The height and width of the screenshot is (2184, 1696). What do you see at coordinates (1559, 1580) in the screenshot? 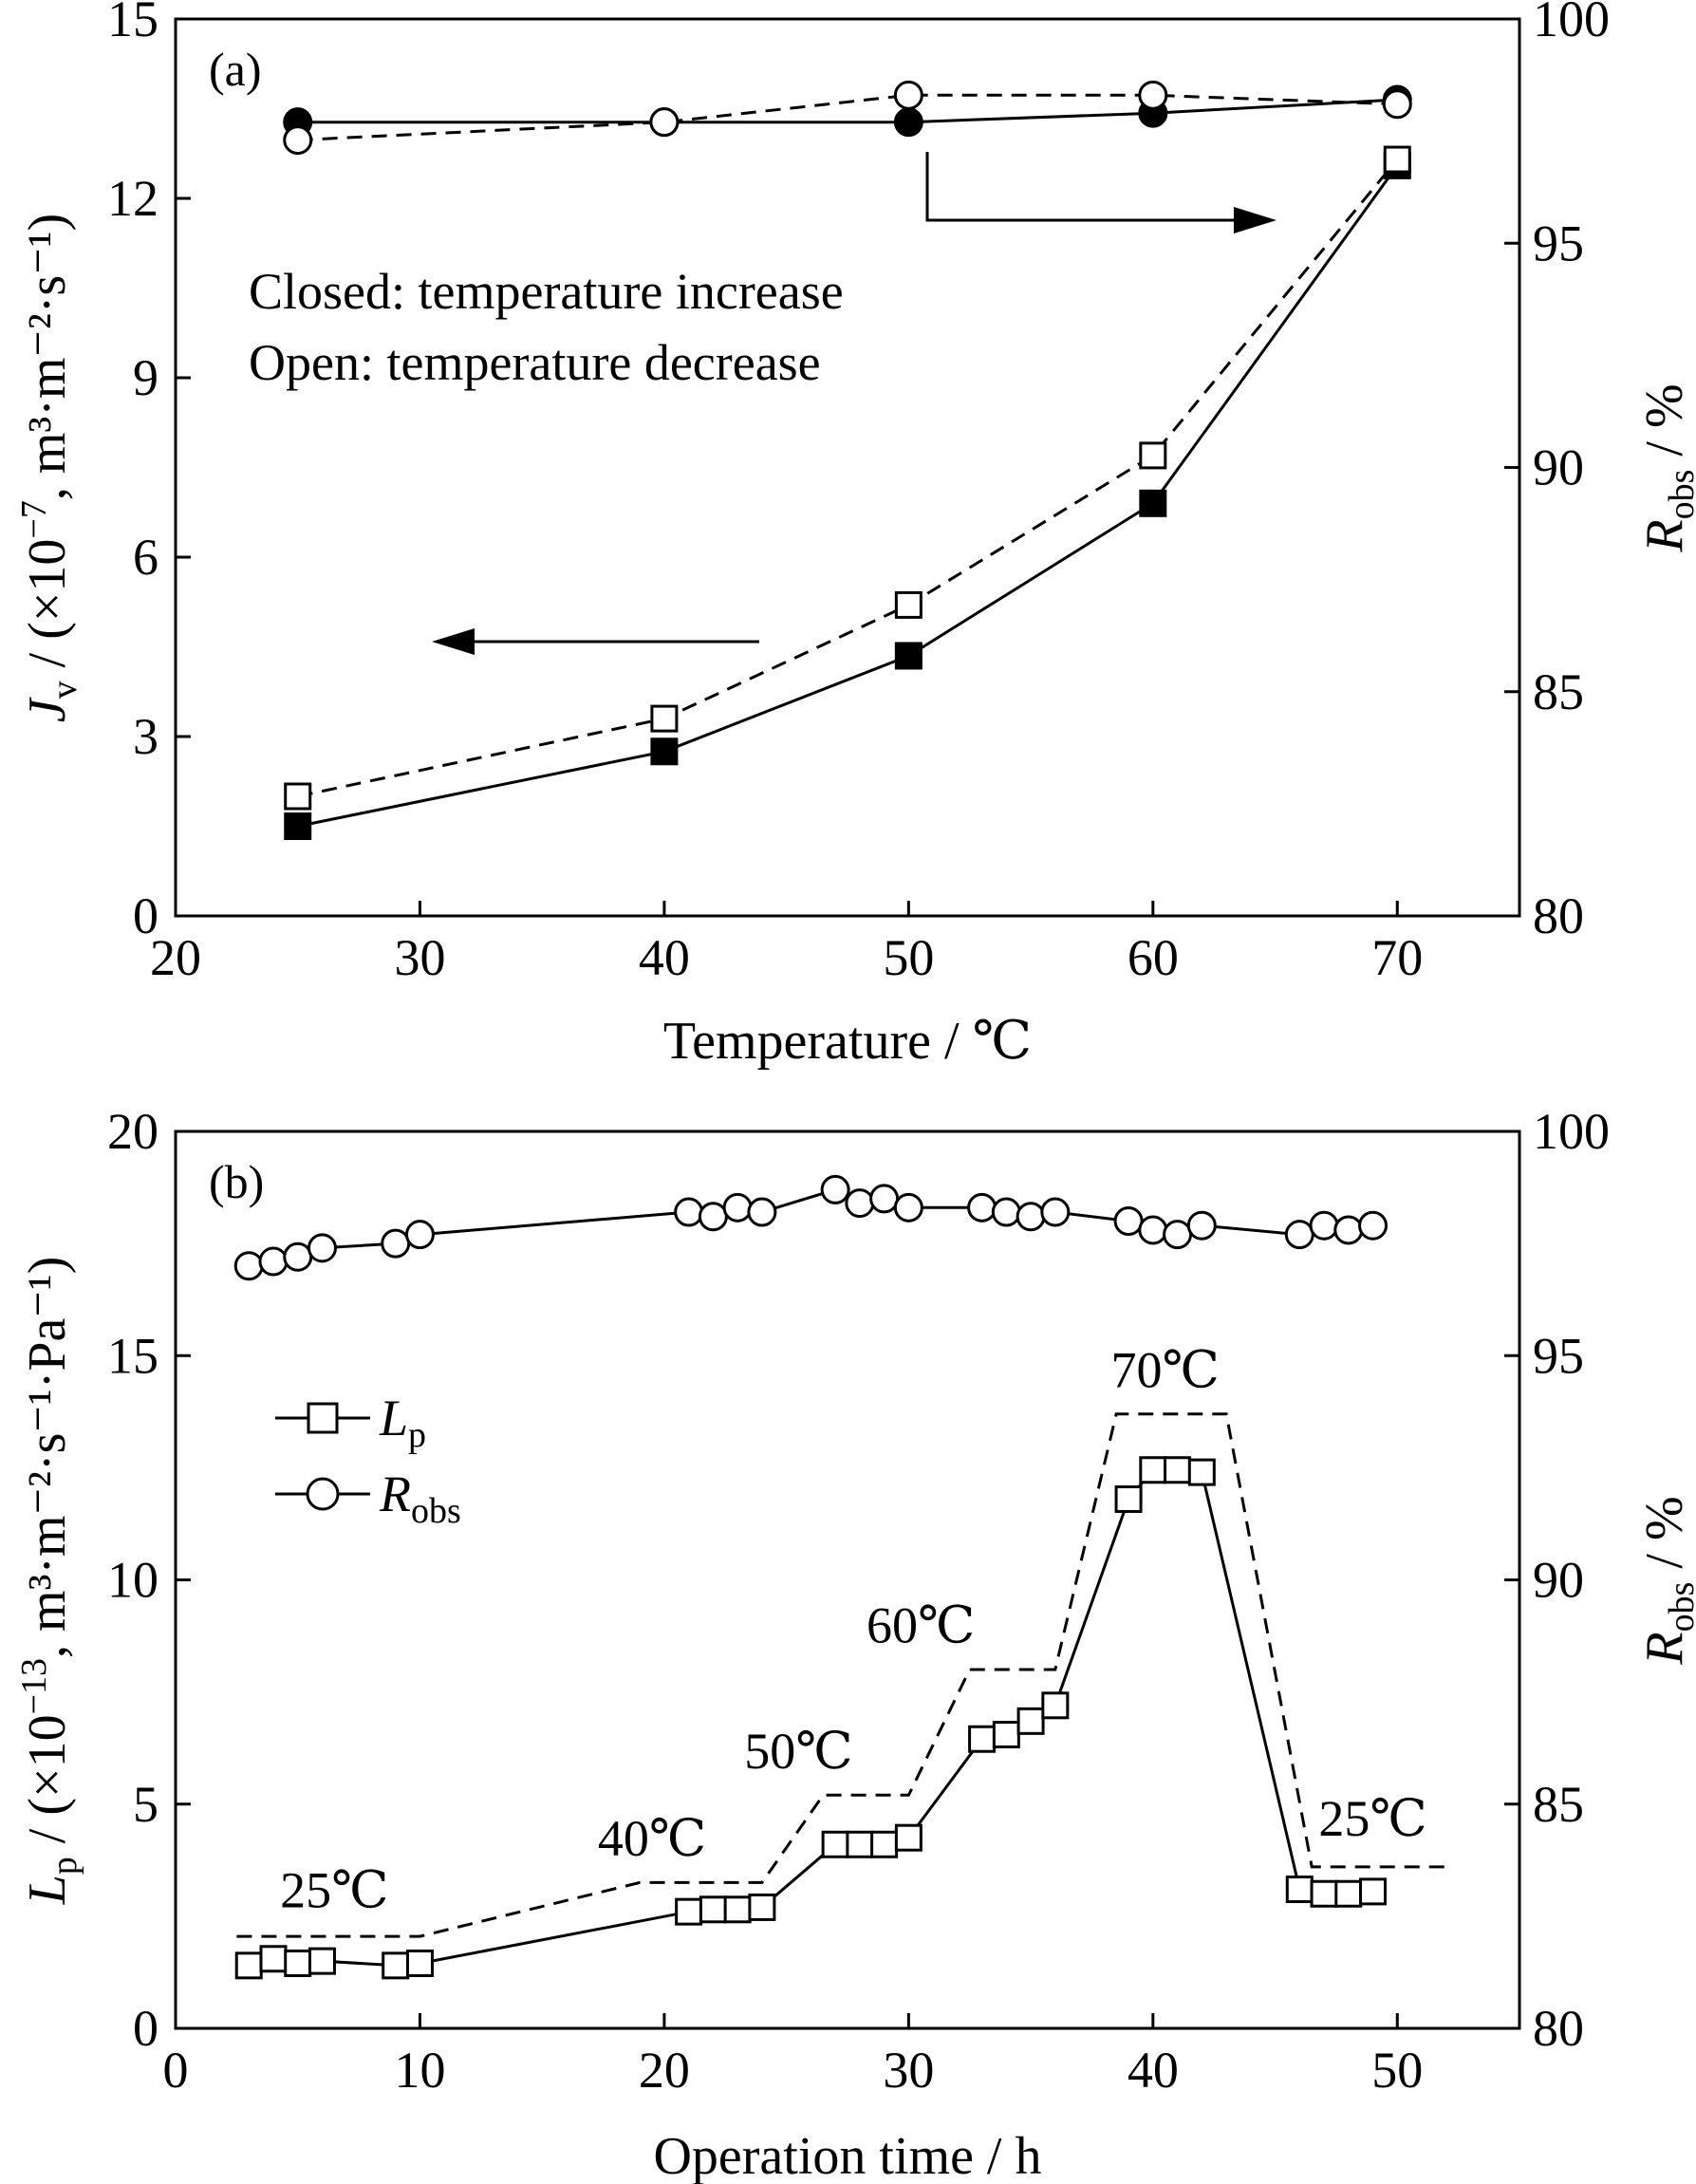
I see `panel-b-right-tick-label: 90` at bounding box center [1559, 1580].